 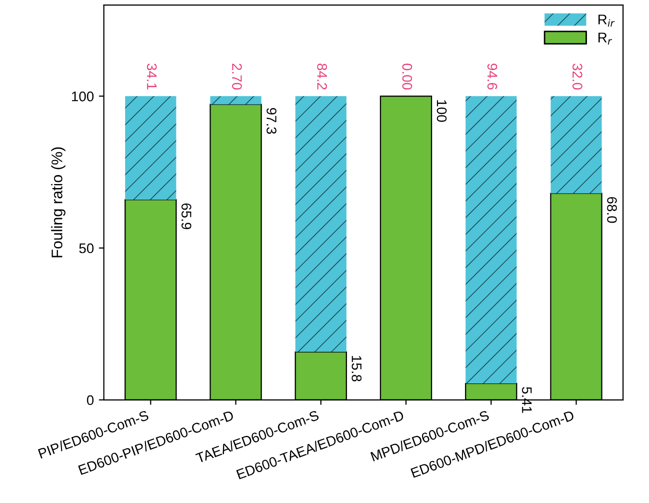 I want to click on y-tick-label: 0, so click(x=90, y=400).